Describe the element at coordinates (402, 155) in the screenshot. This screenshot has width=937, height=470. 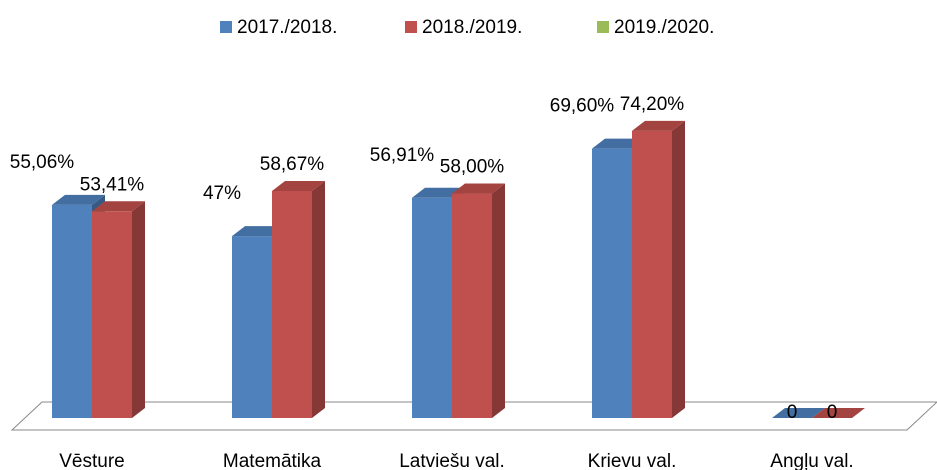
I see `data-label: 56,91%` at that location.